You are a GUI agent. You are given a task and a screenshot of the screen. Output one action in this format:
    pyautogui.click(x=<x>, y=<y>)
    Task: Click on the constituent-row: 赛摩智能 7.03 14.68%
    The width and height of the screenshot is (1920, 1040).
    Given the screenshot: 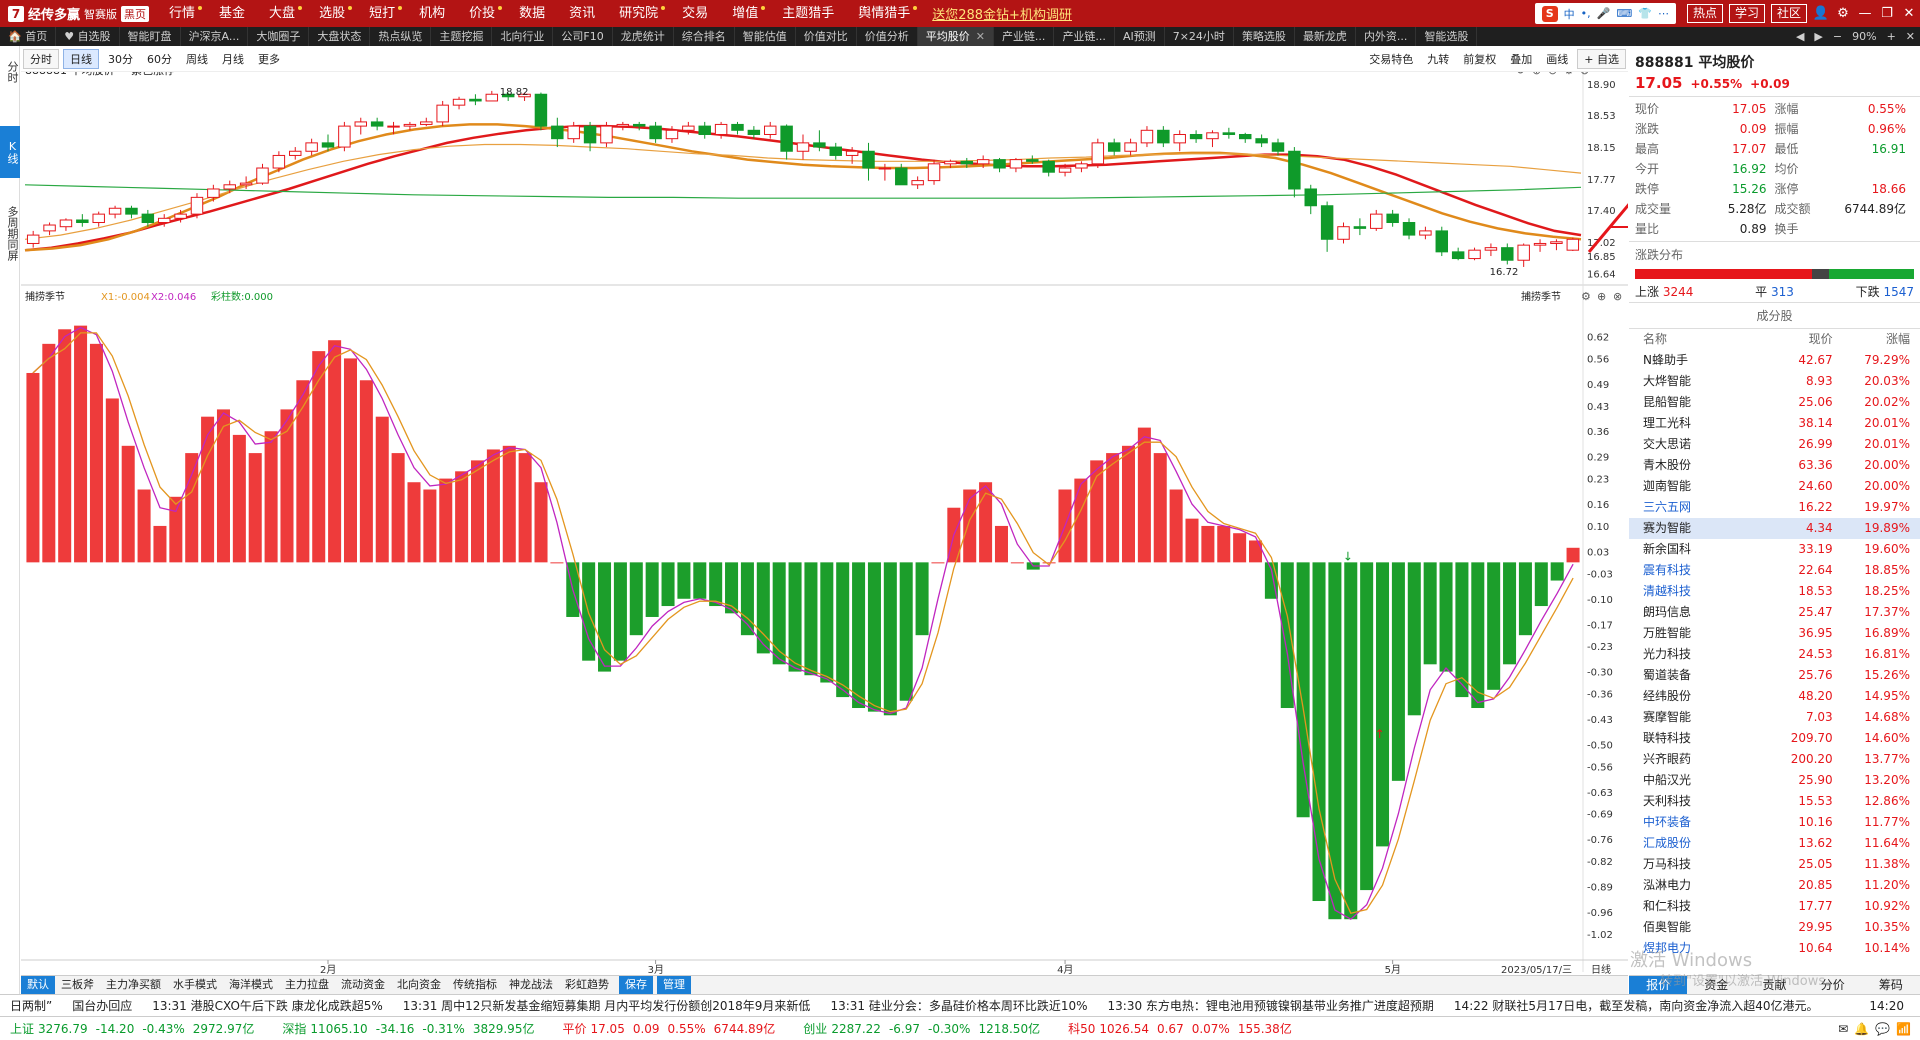 What is the action you would take?
    pyautogui.click(x=1774, y=717)
    